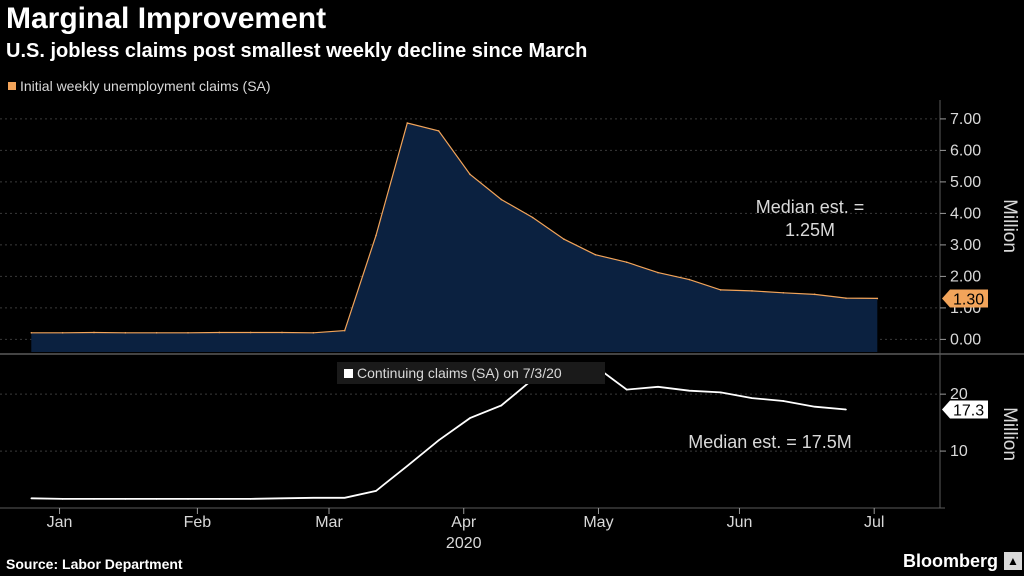 This screenshot has width=1024, height=576. I want to click on x-tick-label-may: May, so click(598, 522).